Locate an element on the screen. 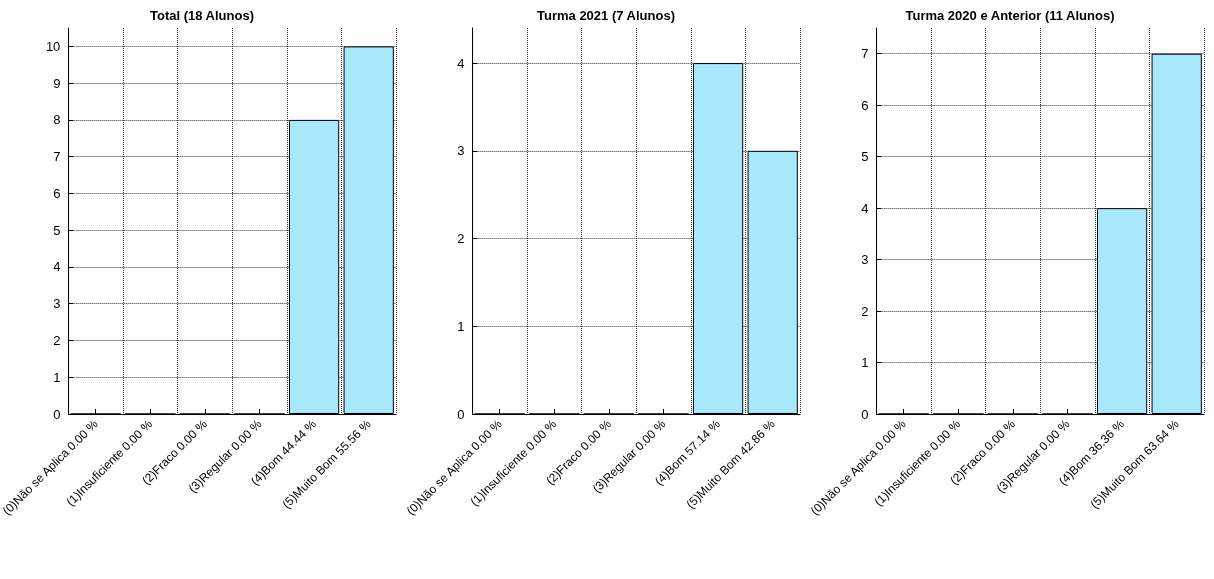  chart-title: Turma 2021 (7 Alunos) is located at coordinates (606, 15).